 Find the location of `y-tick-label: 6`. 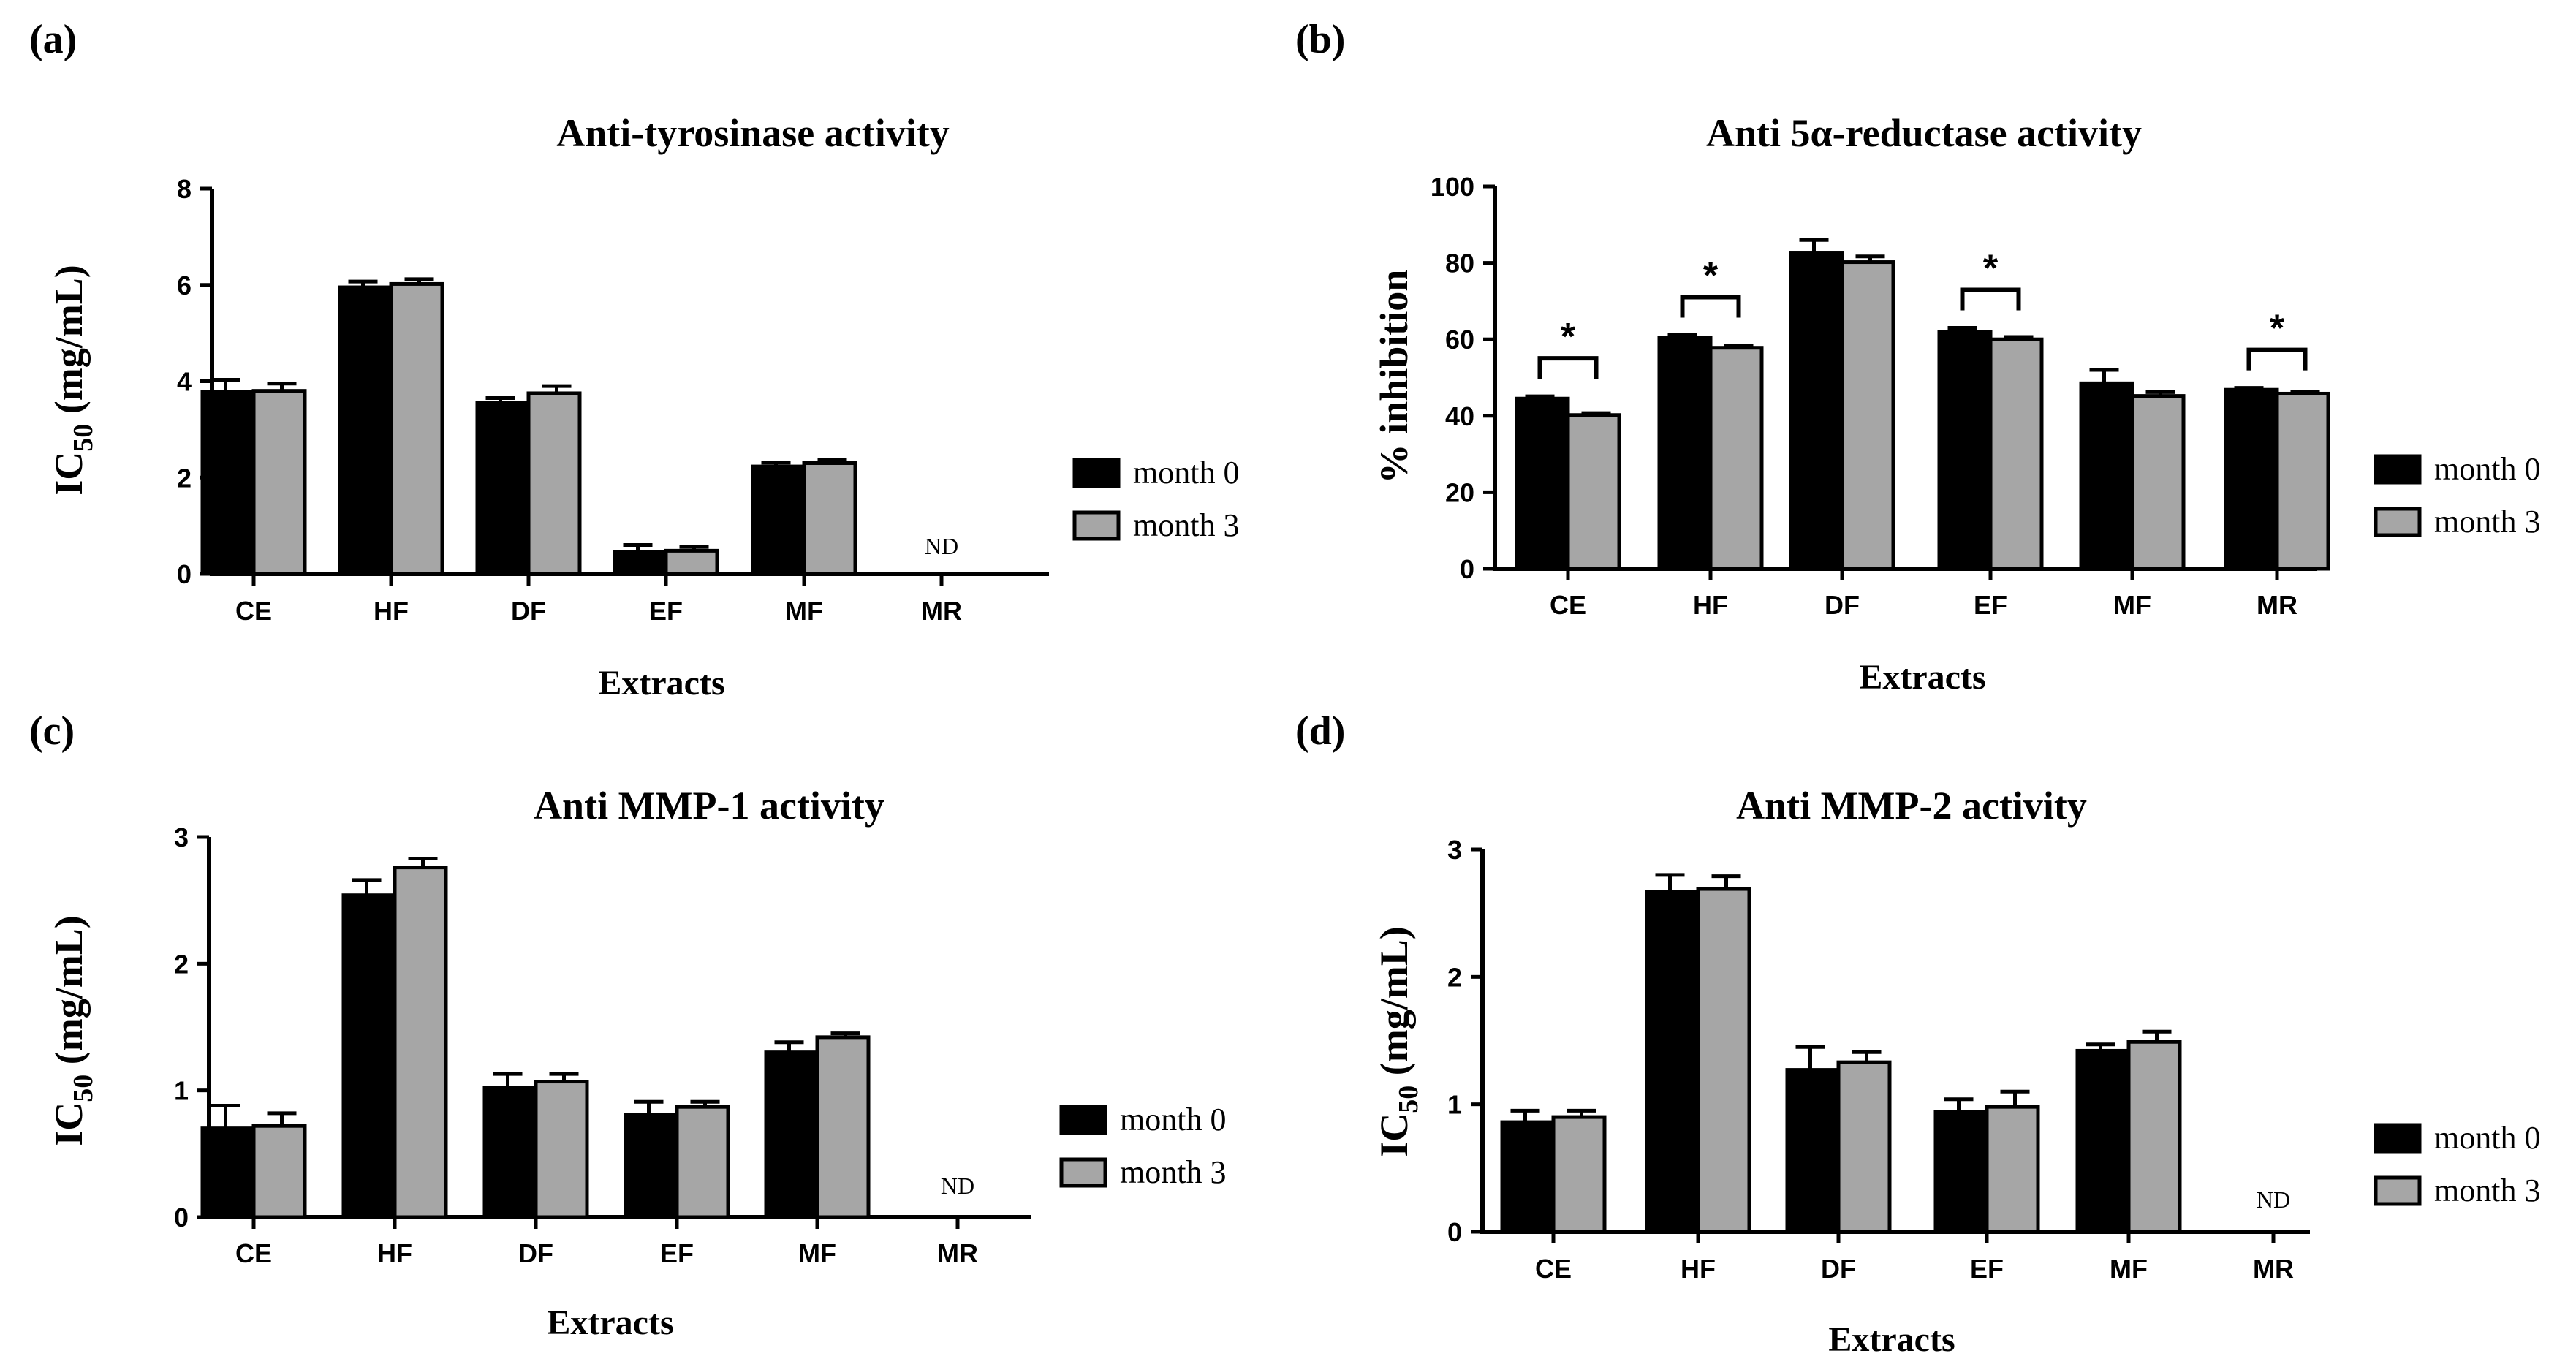

y-tick-label: 6 is located at coordinates (184, 285).